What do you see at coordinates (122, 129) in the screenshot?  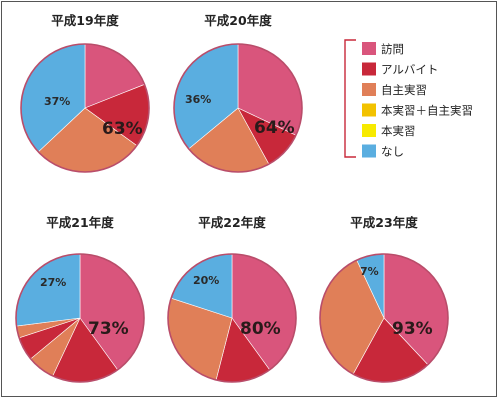 I see `pct-label-total: 63%` at bounding box center [122, 129].